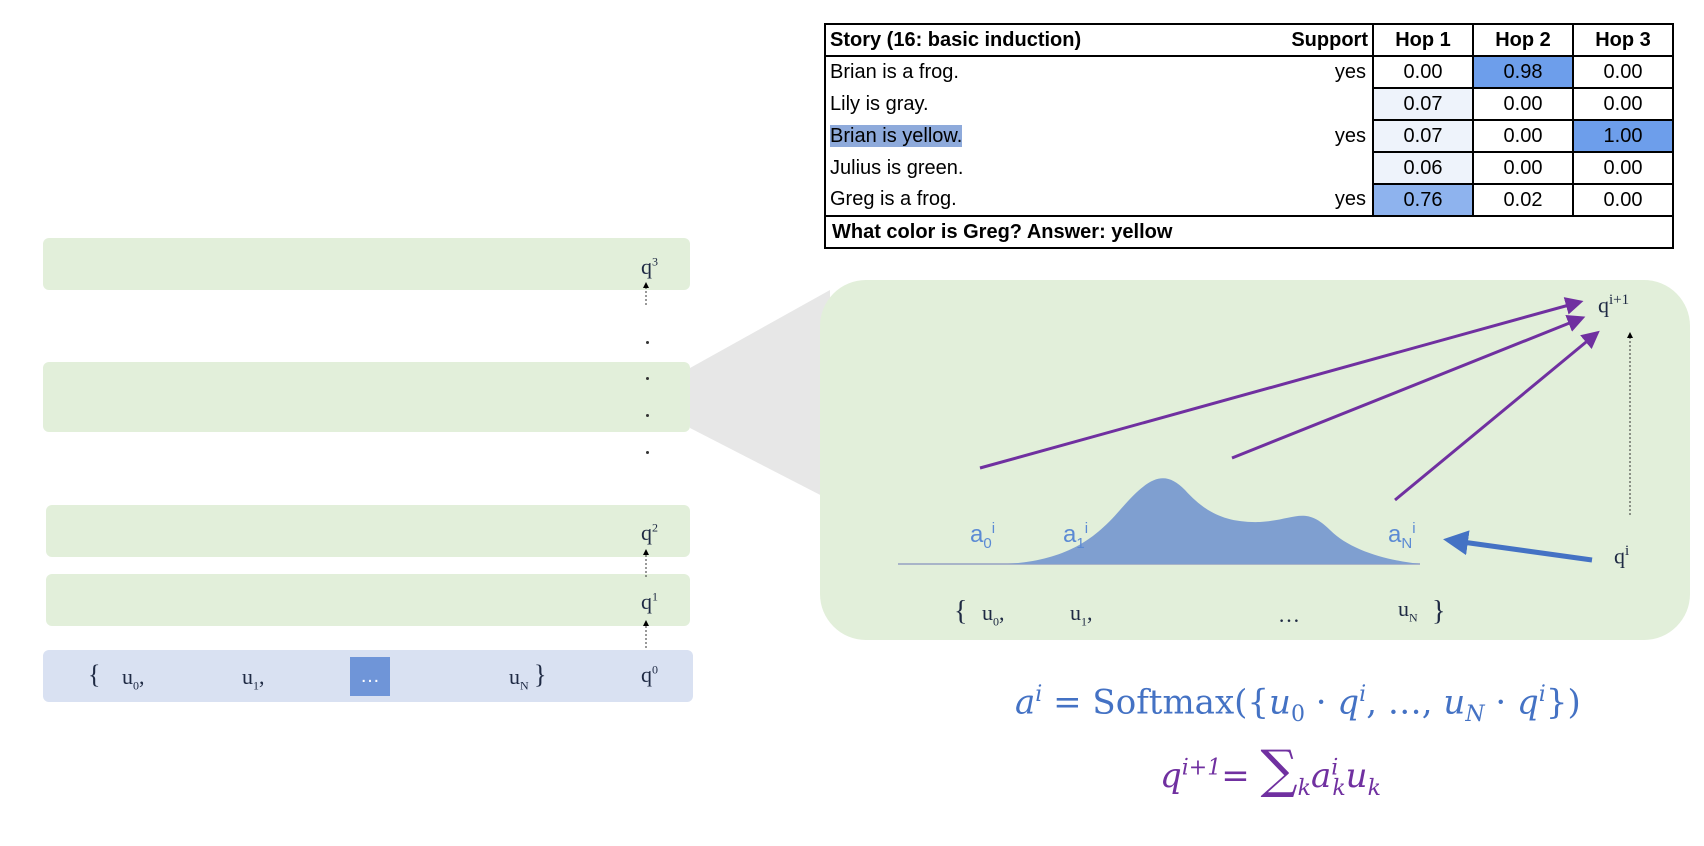 The width and height of the screenshot is (1704, 846). What do you see at coordinates (1335, 768) in the screenshot?
I see `f2-a-sup: i` at bounding box center [1335, 768].